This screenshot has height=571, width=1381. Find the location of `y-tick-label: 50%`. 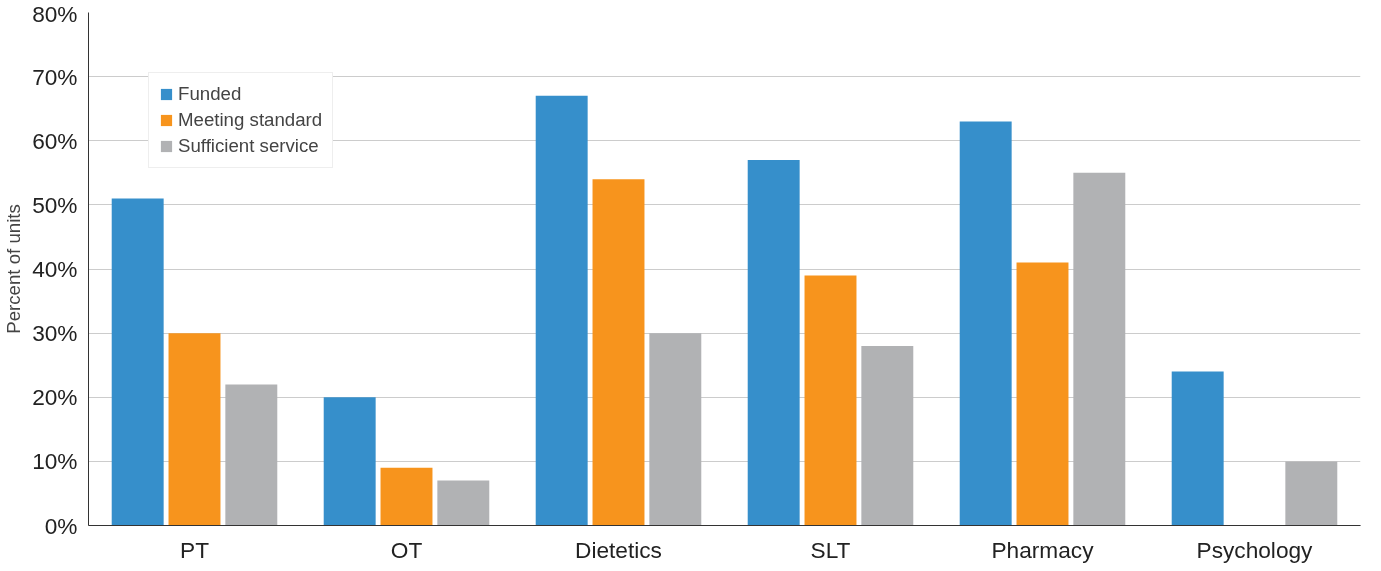

y-tick-label: 50% is located at coordinates (55, 204).